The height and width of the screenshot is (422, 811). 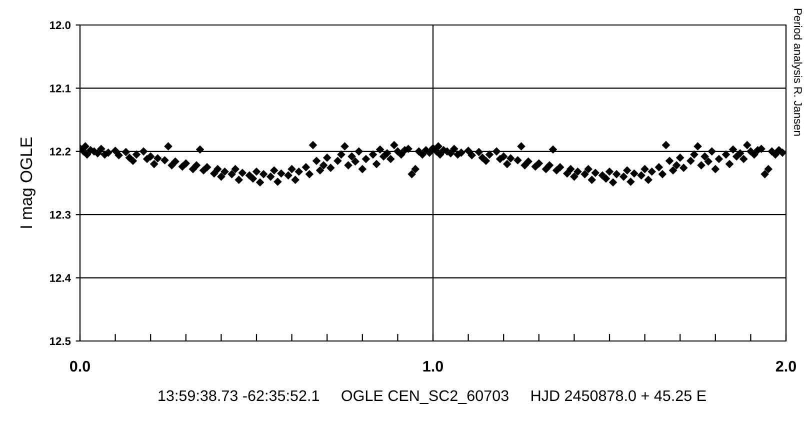 What do you see at coordinates (60, 278) in the screenshot?
I see `y-tick-label: 12.4` at bounding box center [60, 278].